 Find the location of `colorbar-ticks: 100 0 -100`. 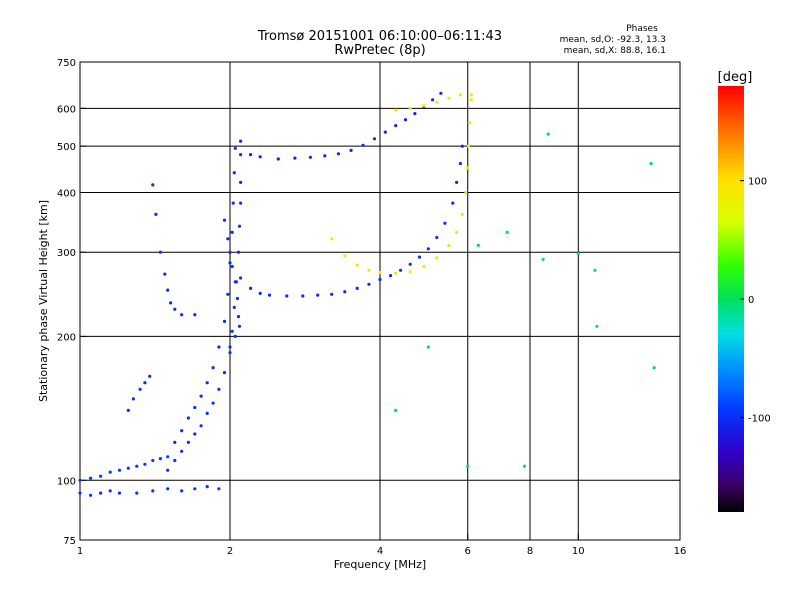

colorbar-ticks: 100 0 -100 is located at coordinates (755, 300).